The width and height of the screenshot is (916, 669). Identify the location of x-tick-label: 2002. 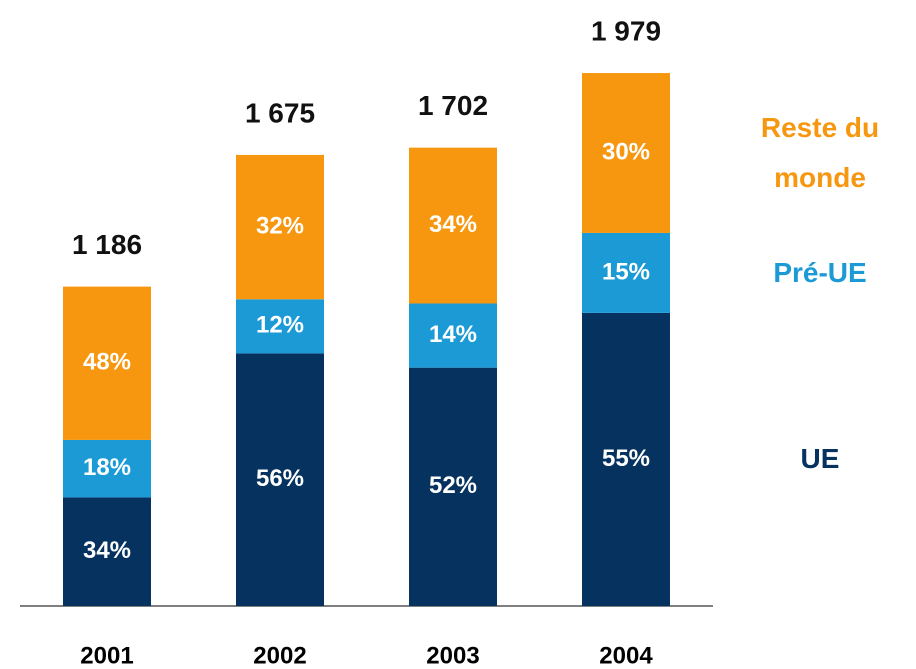
(279, 655).